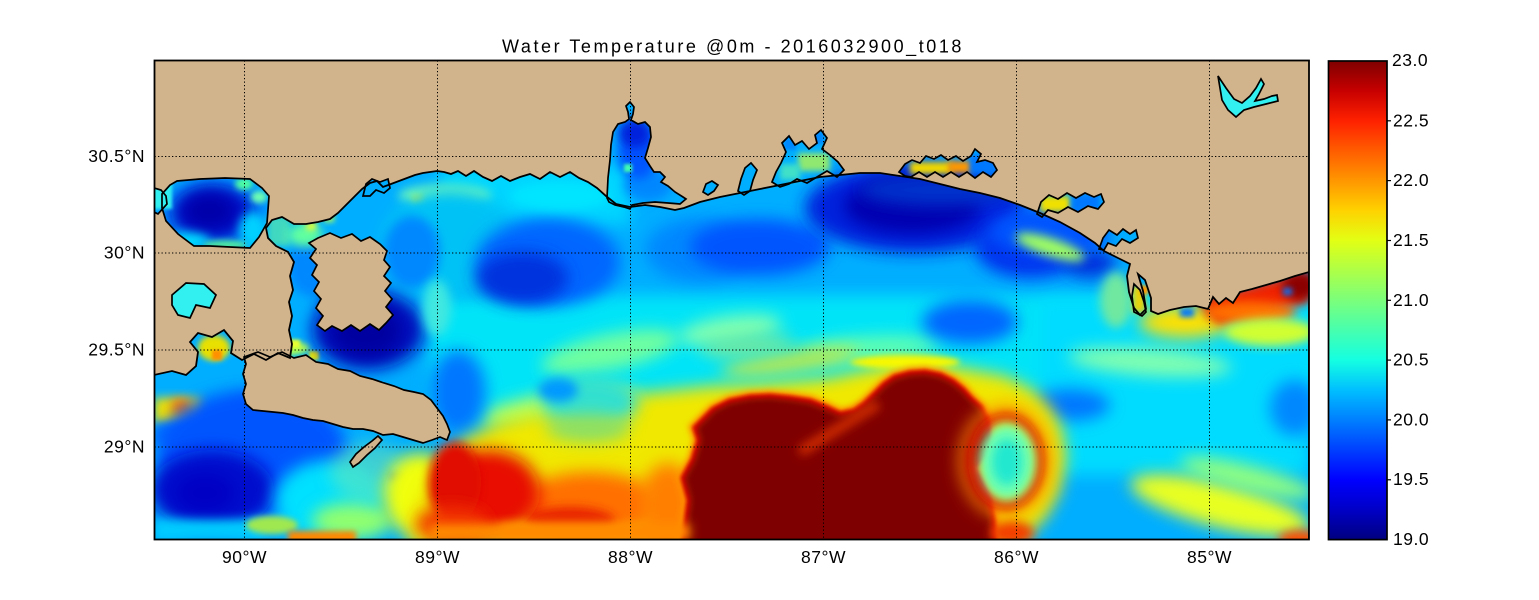 Image resolution: width=1539 pixels, height=600 pixels. What do you see at coordinates (630, 557) in the screenshot?
I see `svg-text: 88°W` at bounding box center [630, 557].